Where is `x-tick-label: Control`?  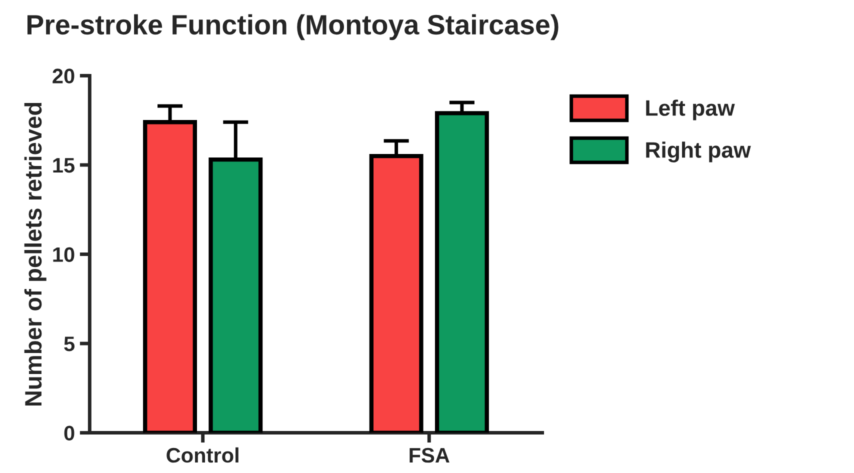
x-tick-label: Control is located at coordinates (202, 455).